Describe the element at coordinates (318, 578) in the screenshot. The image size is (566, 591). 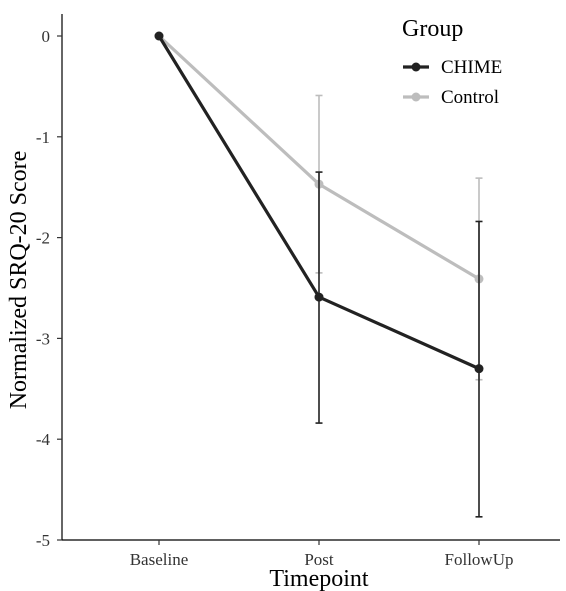
I see `x-axis-title: Timepoint` at that location.